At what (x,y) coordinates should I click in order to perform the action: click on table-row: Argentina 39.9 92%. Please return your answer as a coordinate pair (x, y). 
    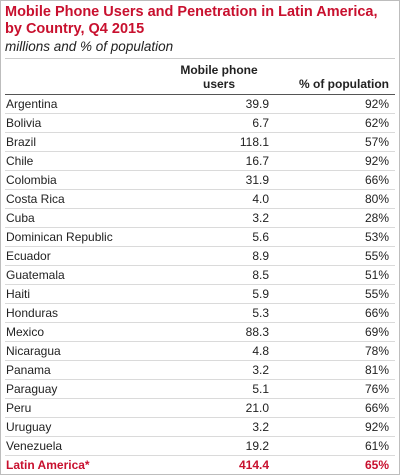
    Looking at the image, I should click on (200, 104).